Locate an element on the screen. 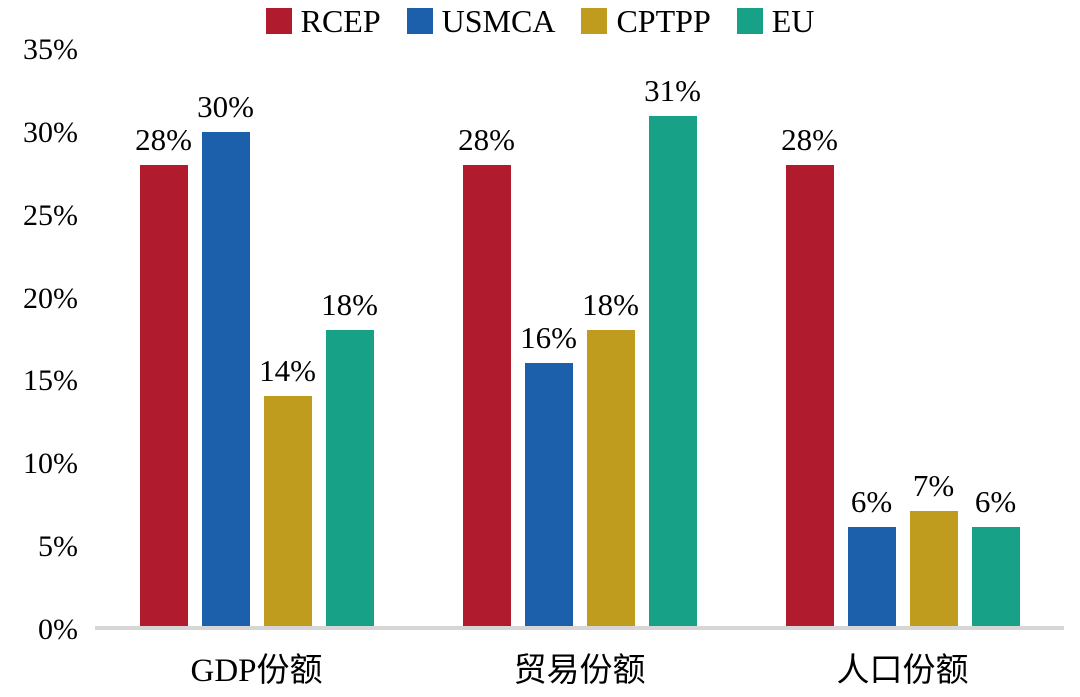  legend-label-cptpp: CPTPP is located at coordinates (663, 21).